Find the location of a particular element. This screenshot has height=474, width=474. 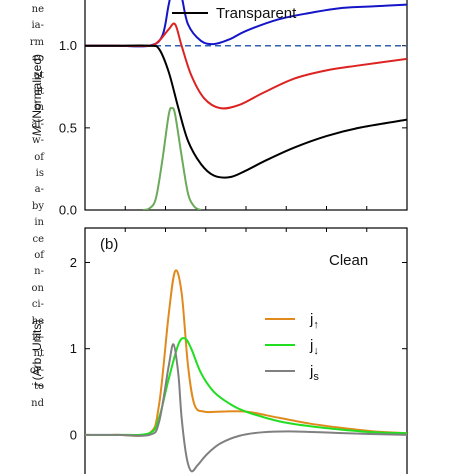

y-tick-label: 0.5 is located at coordinates (68, 127).